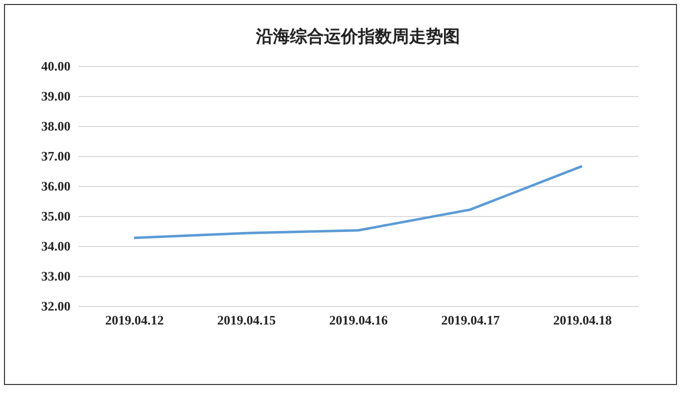 The image size is (685, 393). Describe the element at coordinates (55, 276) in the screenshot. I see `y-tick-label: 33.00` at that location.